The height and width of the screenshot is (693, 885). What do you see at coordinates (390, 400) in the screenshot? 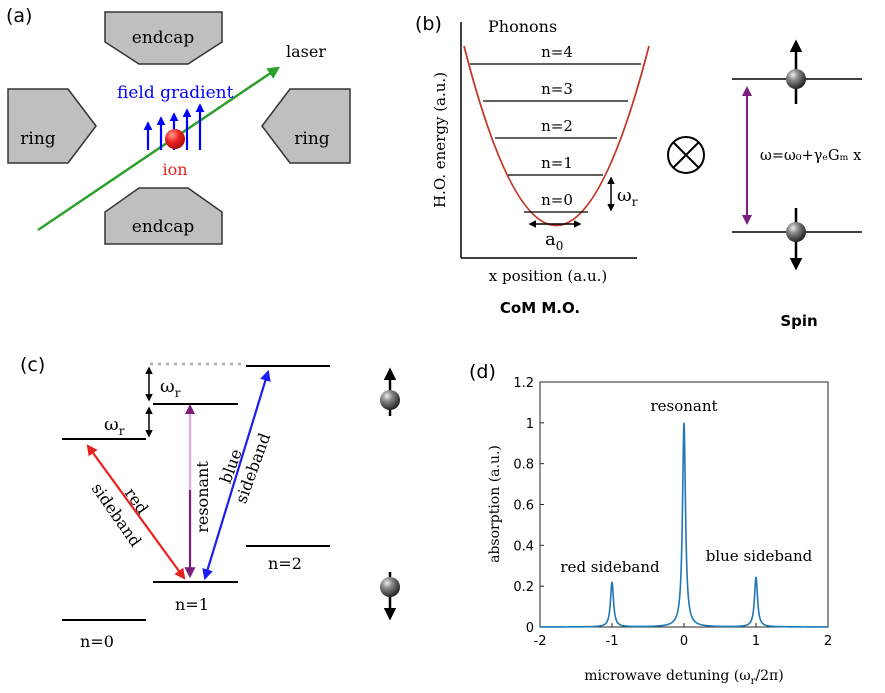
I see `c-spin-up-ball-icon` at bounding box center [390, 400].